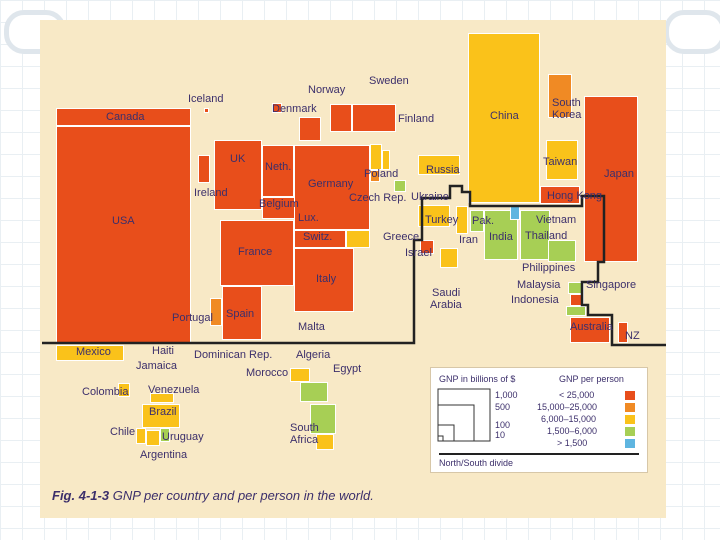 Image resolution: width=720 pixels, height=540 pixels. I want to click on dominican-label: Dominican Rep., so click(233, 355).